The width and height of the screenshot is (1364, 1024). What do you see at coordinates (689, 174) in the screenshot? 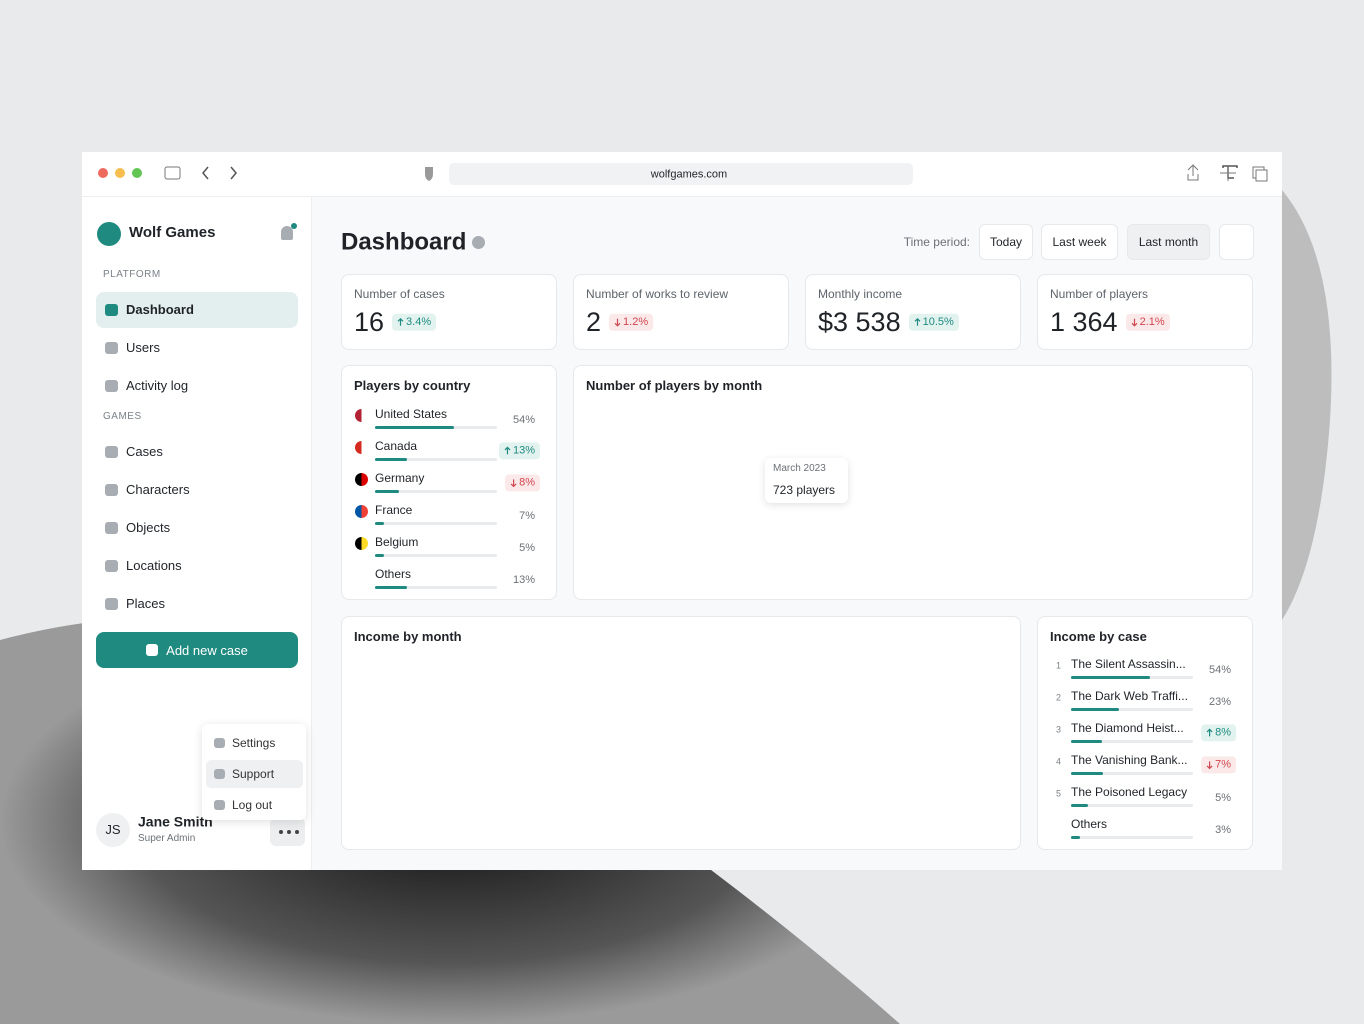
I see `url: wolfgames.com` at bounding box center [689, 174].